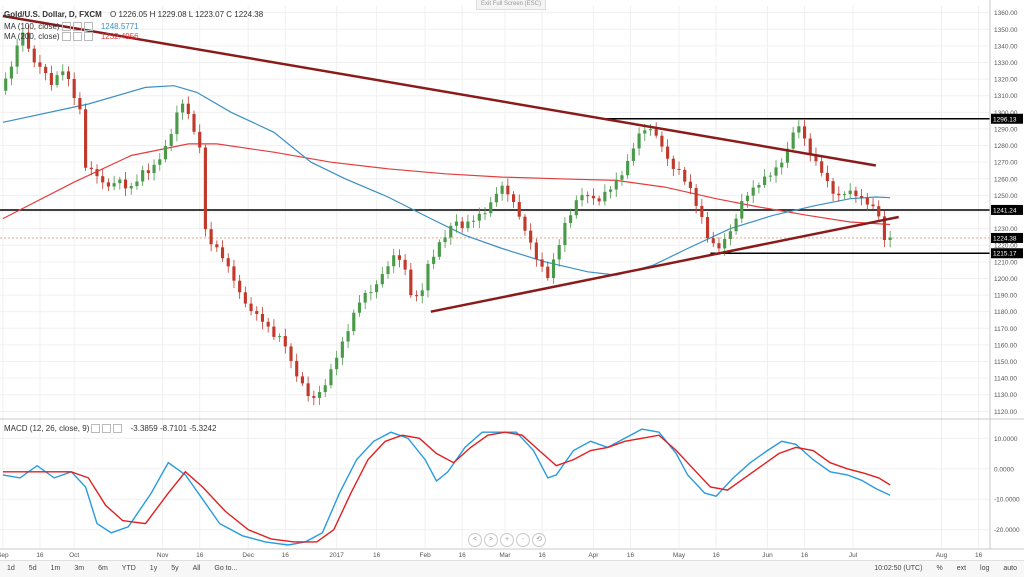 This screenshot has width=1024, height=577. I want to click on scroll-right-button: >, so click(491, 540).